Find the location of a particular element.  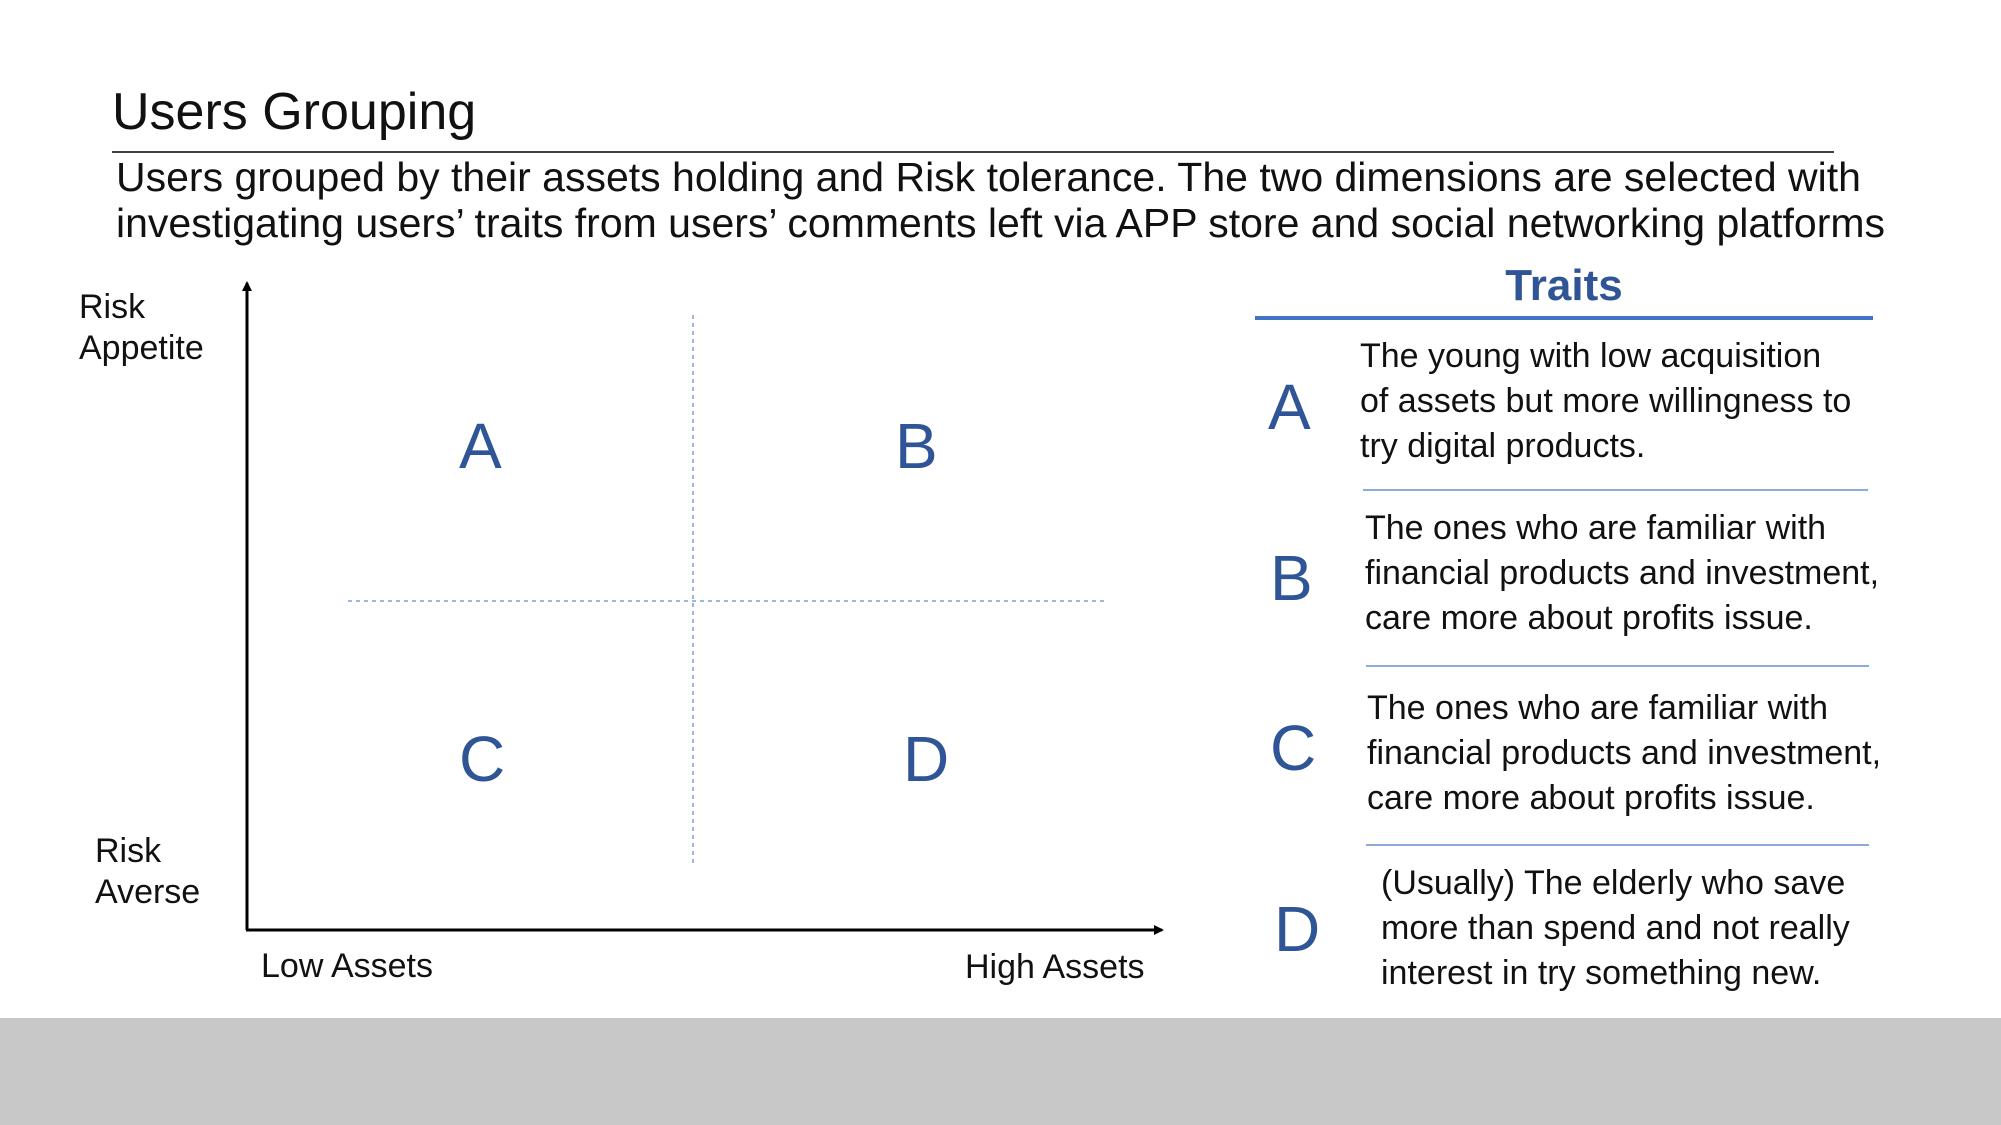

traits-heading-rule is located at coordinates (1564, 318).